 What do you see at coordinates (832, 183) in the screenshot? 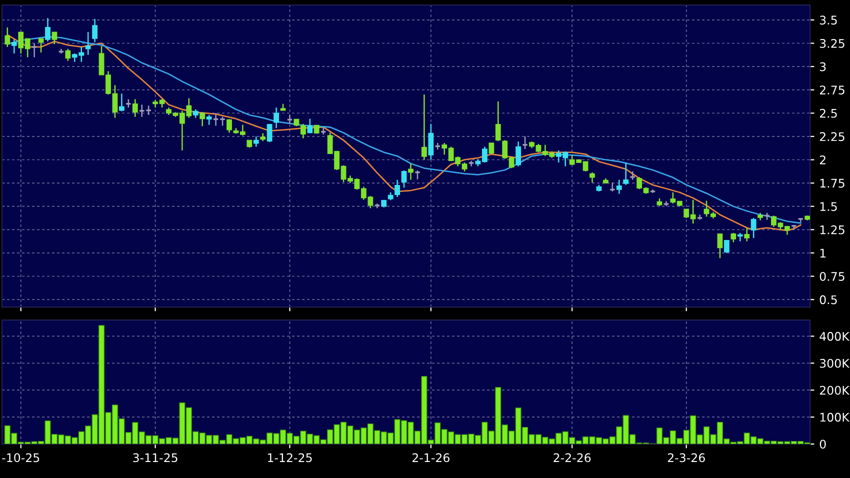
I see `y-tick-label: 1.75` at bounding box center [832, 183].